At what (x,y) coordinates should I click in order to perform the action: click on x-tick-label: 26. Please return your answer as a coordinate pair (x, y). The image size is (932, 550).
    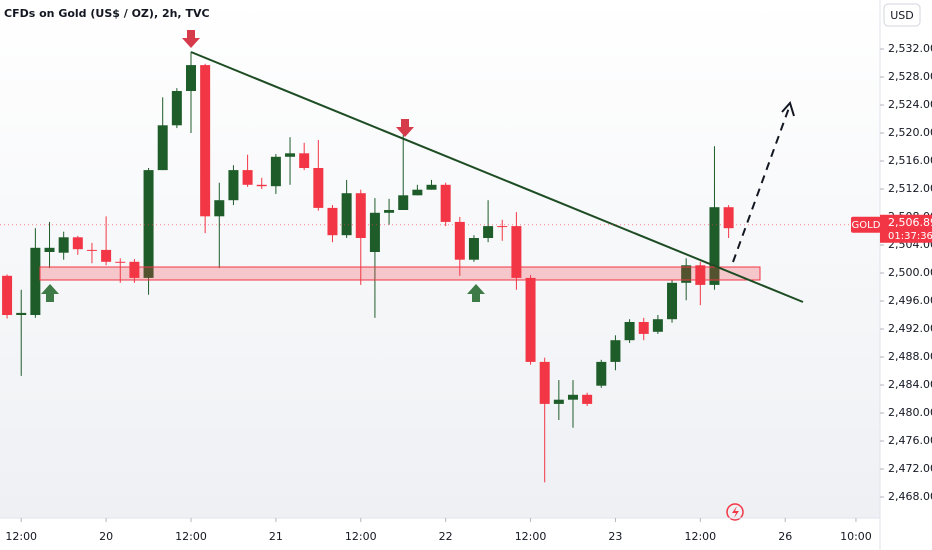
    Looking at the image, I should click on (785, 536).